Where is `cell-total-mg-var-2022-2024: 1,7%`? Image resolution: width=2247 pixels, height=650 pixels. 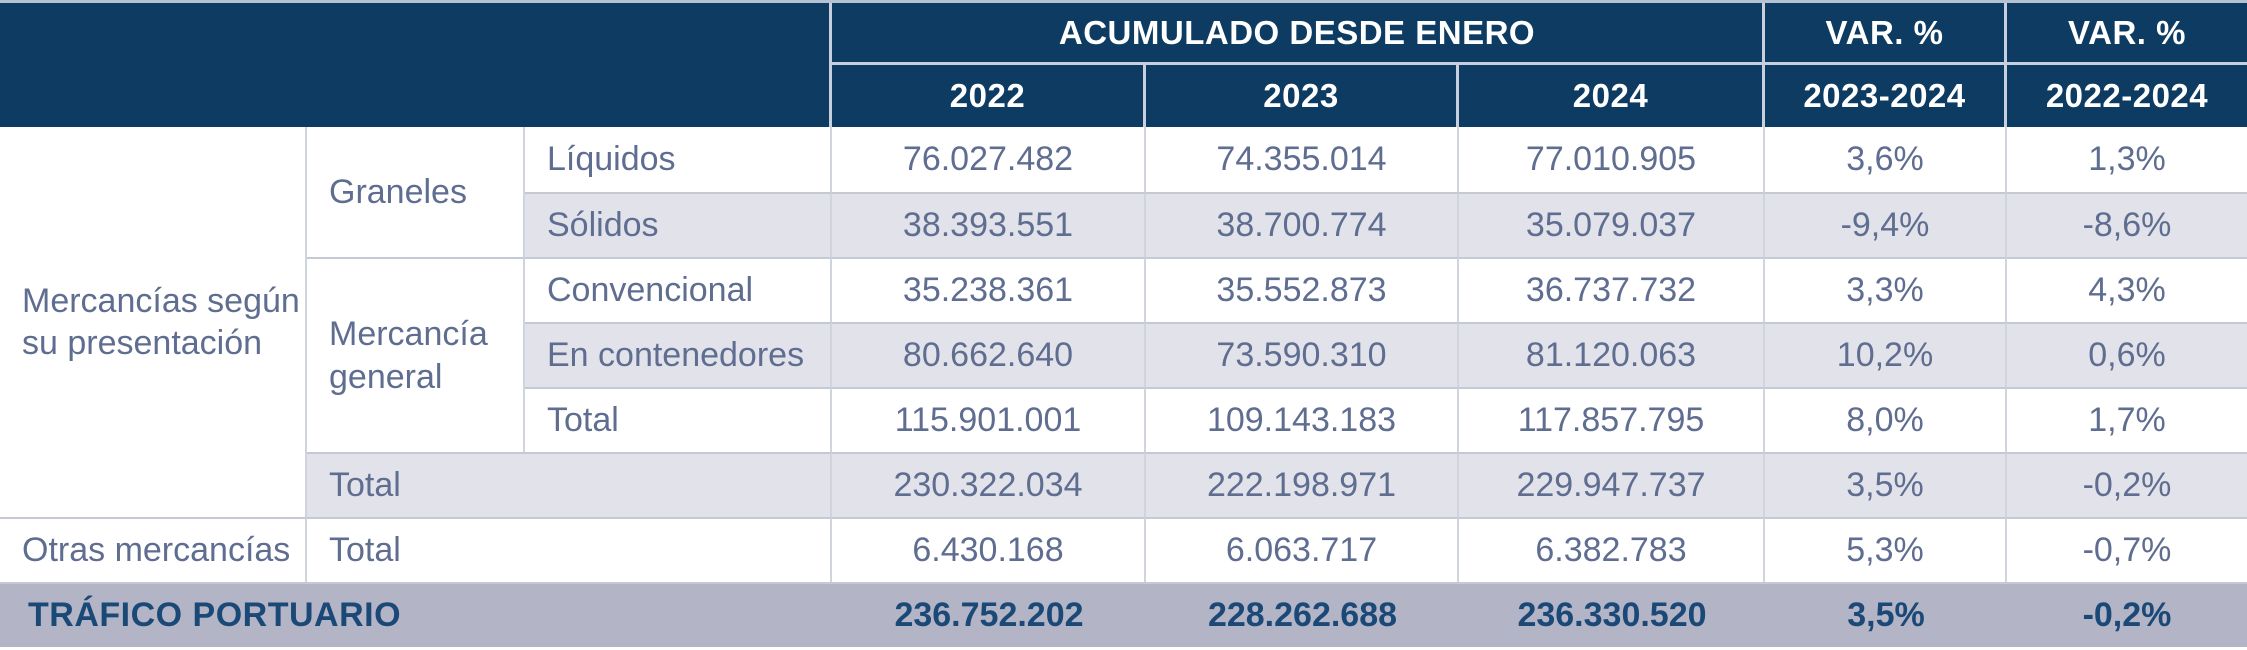
cell-total-mg-var-2022-2024: 1,7% is located at coordinates (2127, 419).